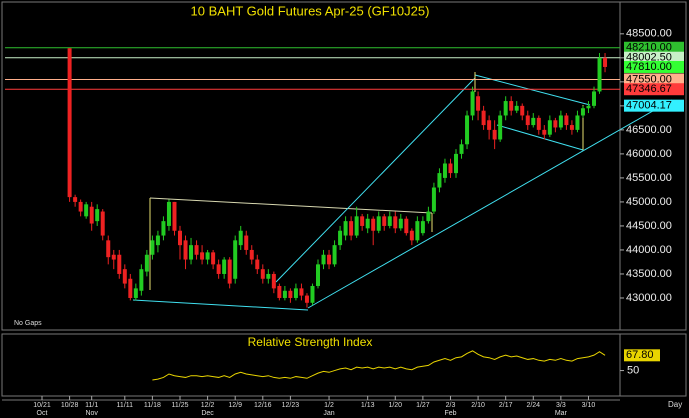 The width and height of the screenshot is (689, 418). Describe the element at coordinates (649, 58) in the screenshot. I see `price-label: 48002.50` at that location.